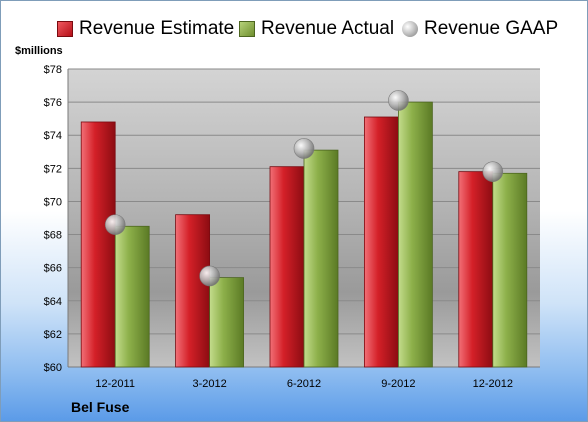 The width and height of the screenshot is (588, 422). What do you see at coordinates (53, 302) in the screenshot?
I see `y-tick-label: $64` at bounding box center [53, 302].